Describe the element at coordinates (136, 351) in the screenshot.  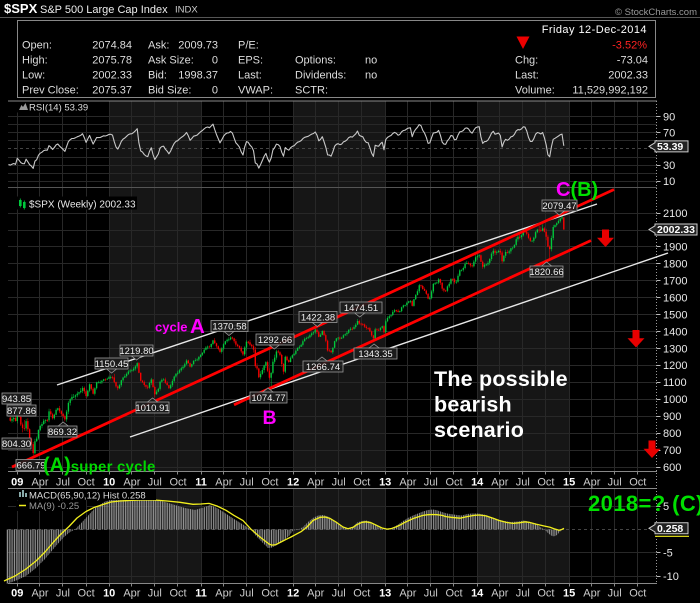
I see `svg-text: 1219.80` at that location.